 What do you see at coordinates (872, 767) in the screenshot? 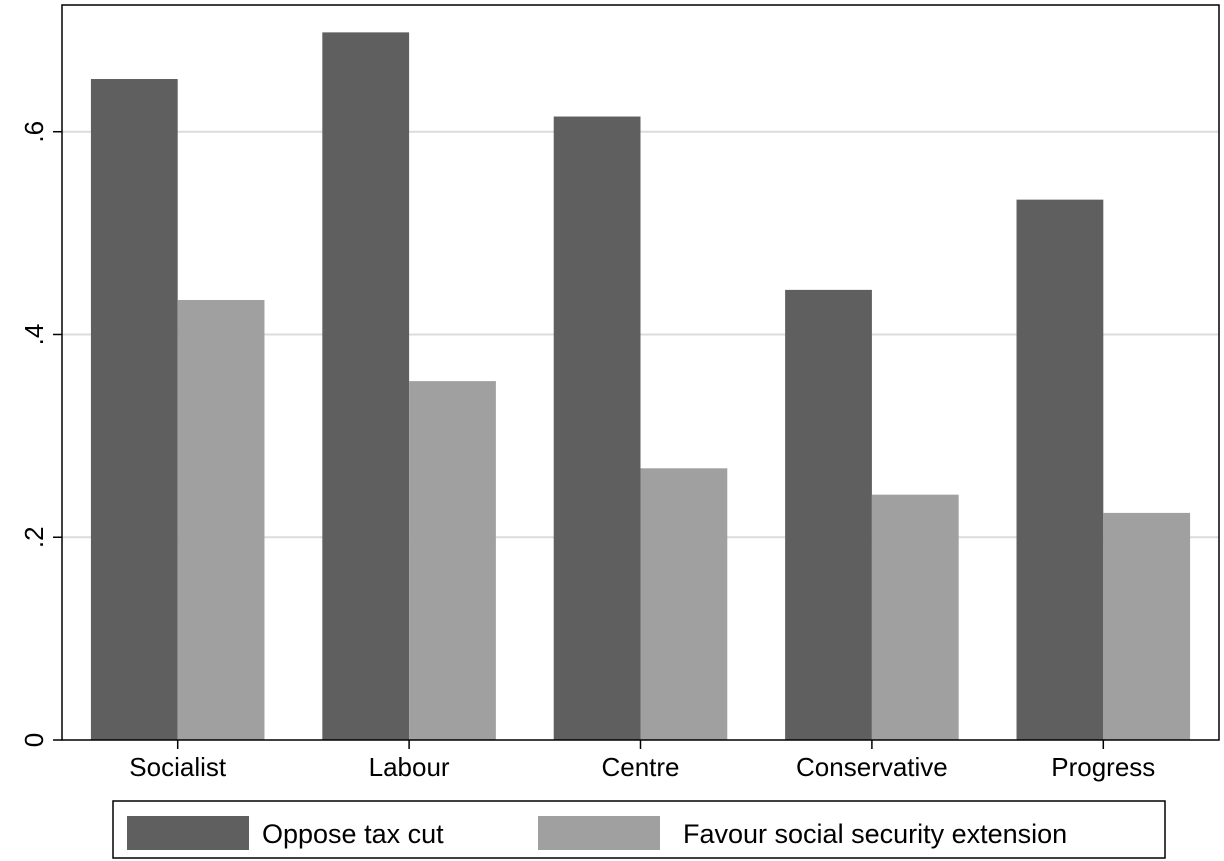
I see `x-tick-label: Conservative` at bounding box center [872, 767].